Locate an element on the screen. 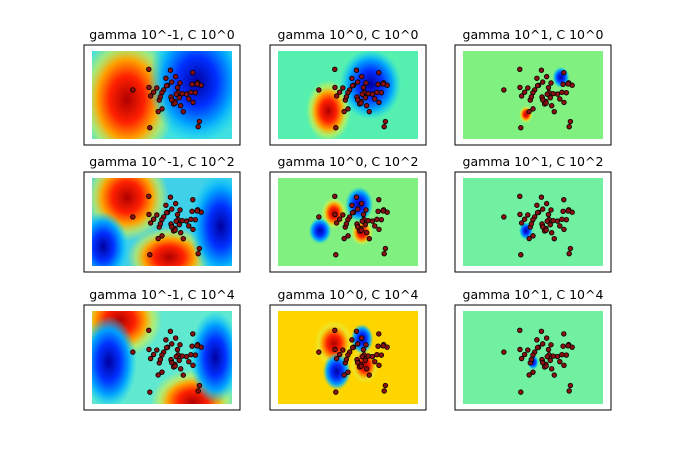 This screenshot has height=462, width=680. panel: gamma 10^1, C 10^0 is located at coordinates (533, 86).